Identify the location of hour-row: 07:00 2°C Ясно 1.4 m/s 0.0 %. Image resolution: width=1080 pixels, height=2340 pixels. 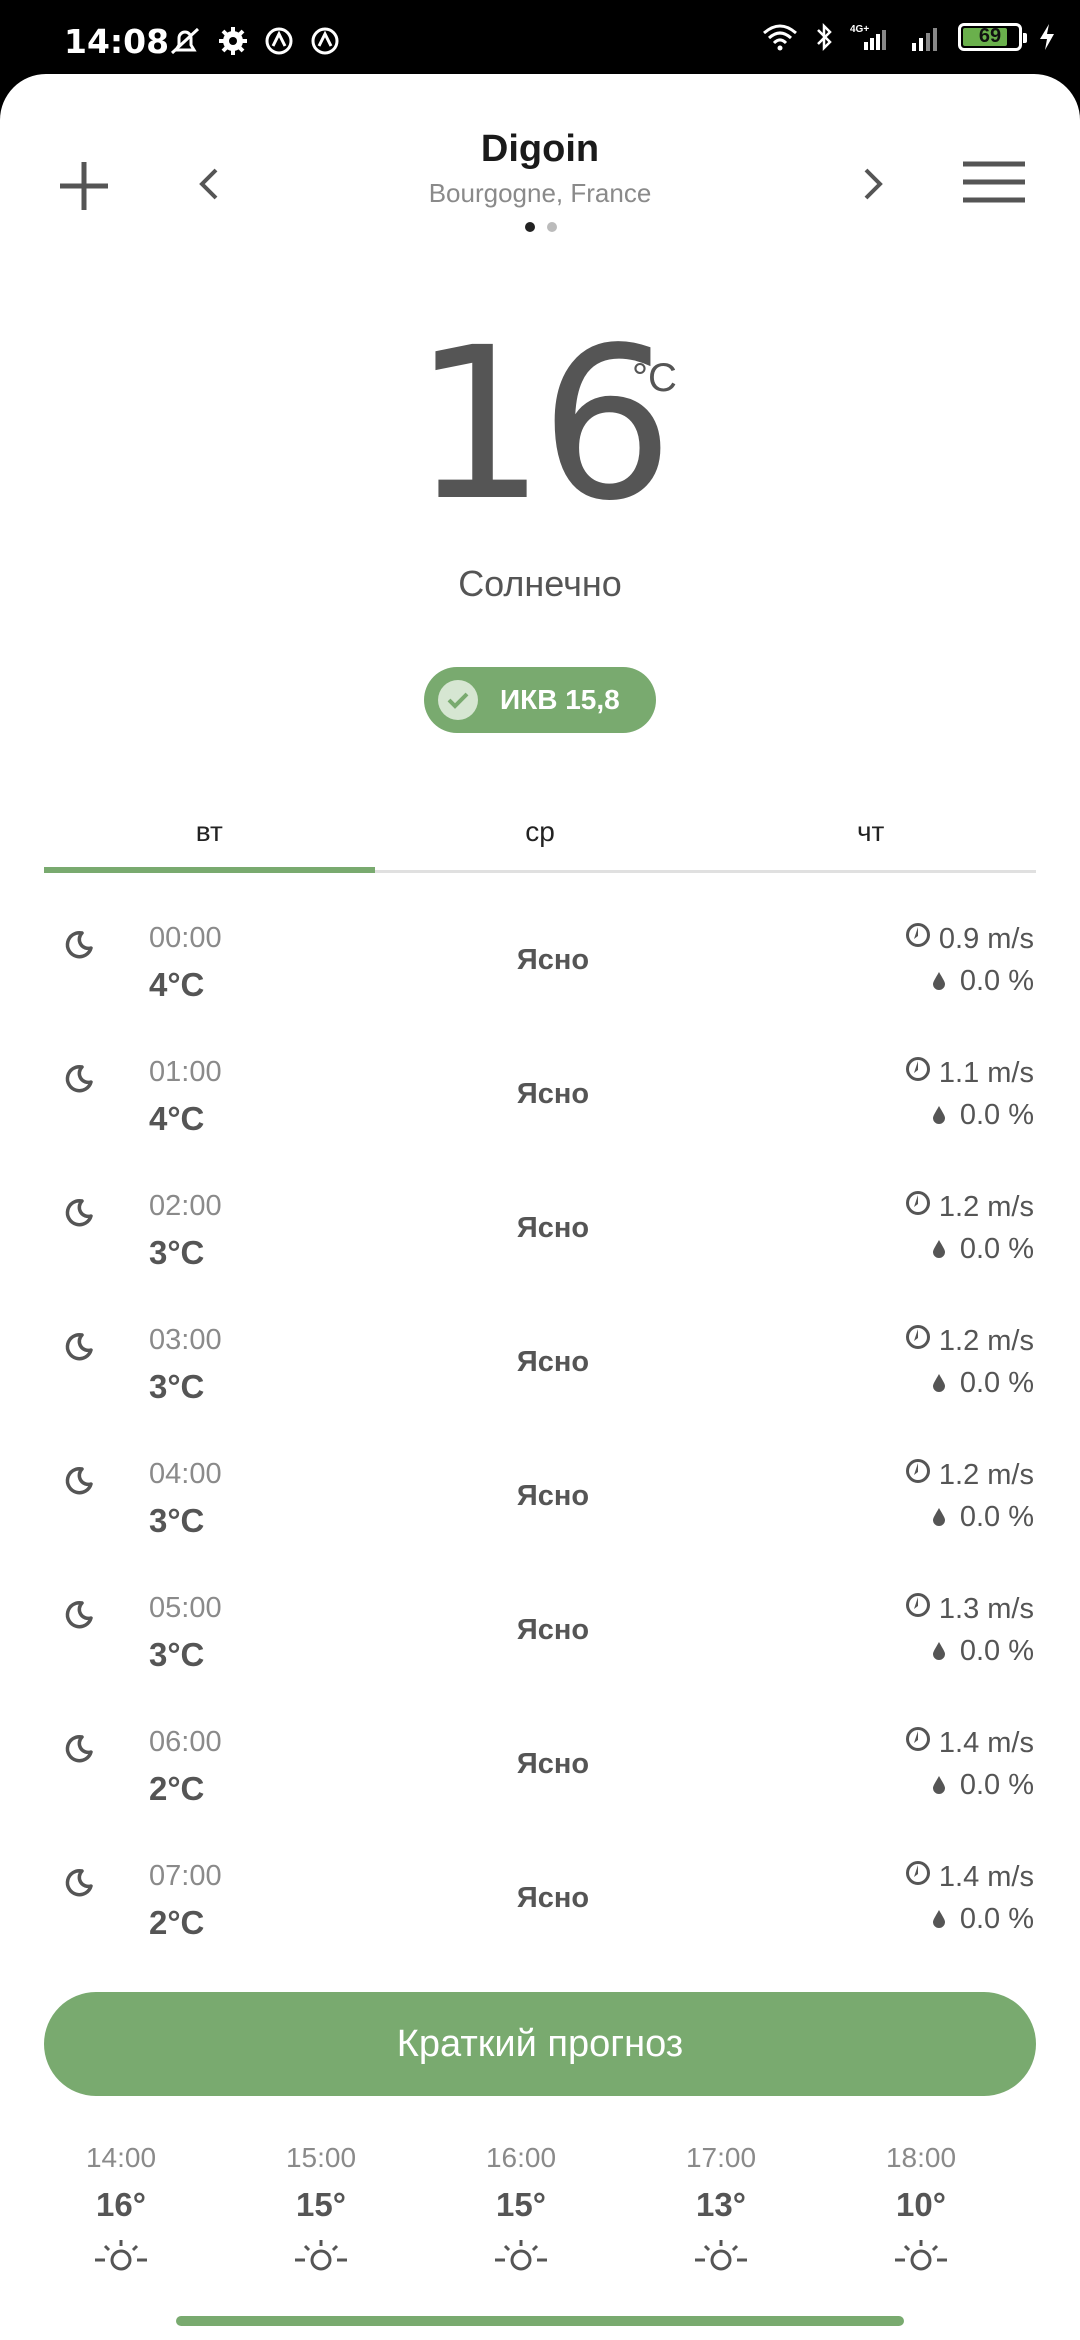
(540, 1905).